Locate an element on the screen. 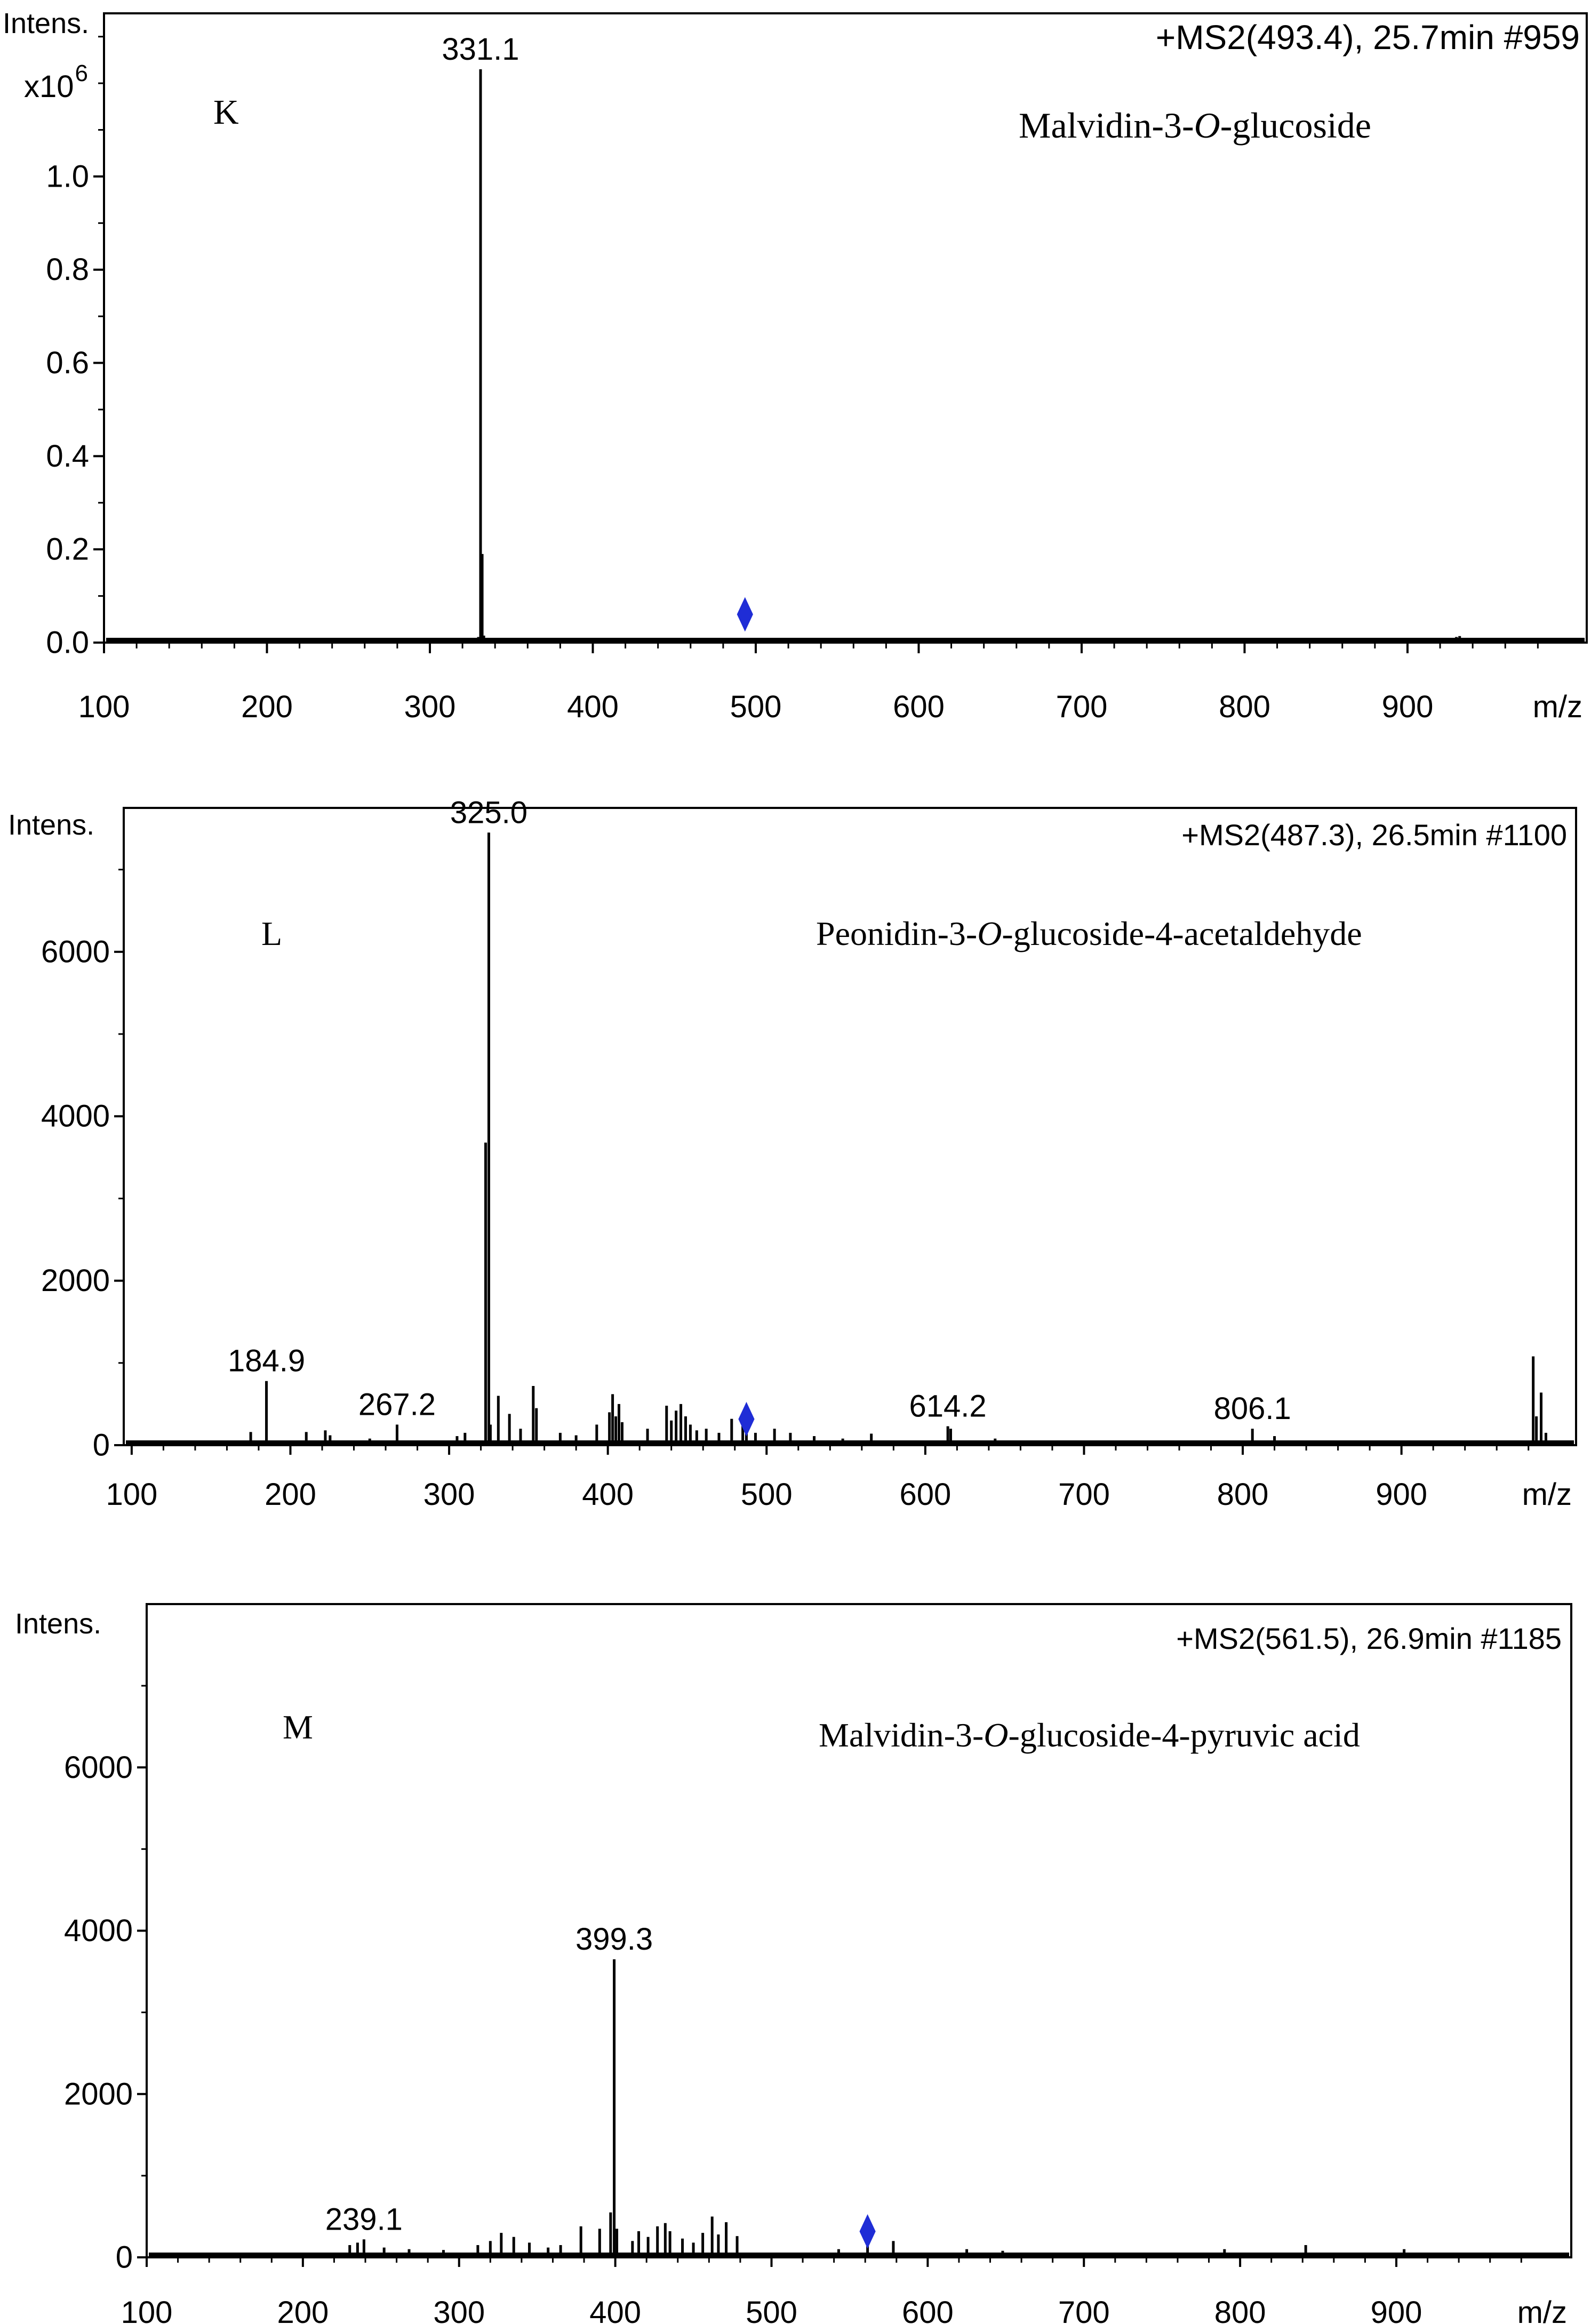 This screenshot has width=1591, height=2324. peak-label: 325.0 is located at coordinates (489, 812).